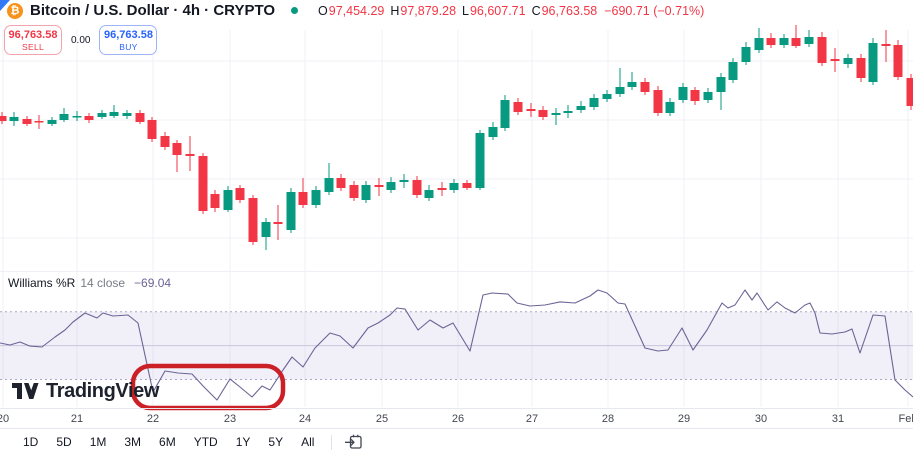 The image size is (913, 455). I want to click on xaxis-label-23: 23, so click(230, 419).